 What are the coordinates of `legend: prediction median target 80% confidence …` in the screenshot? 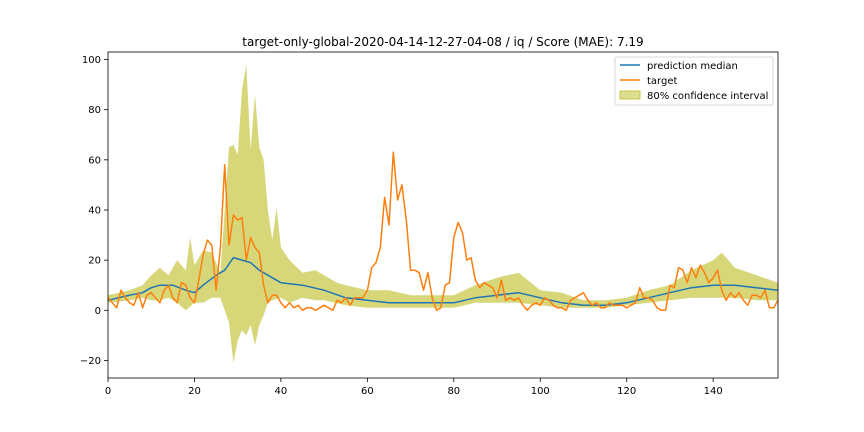 It's located at (694, 81).